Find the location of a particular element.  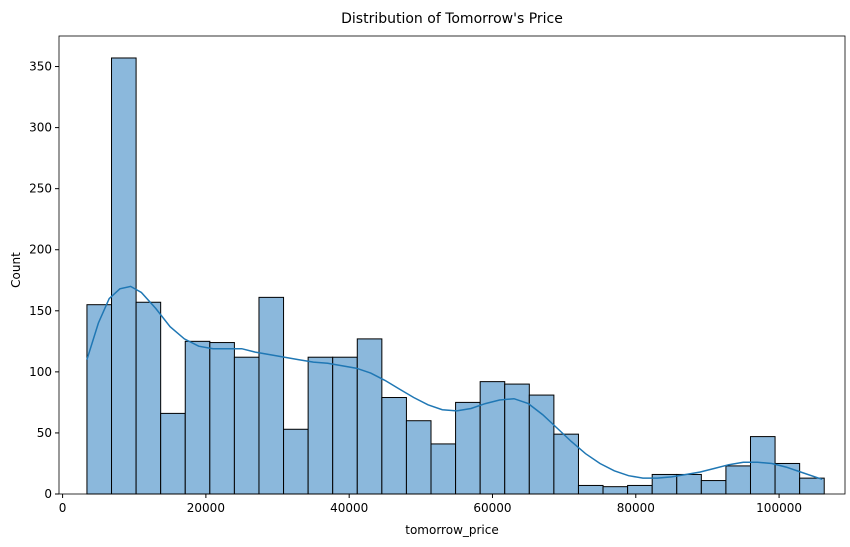

y-tick-label: 100 is located at coordinates (40, 372).